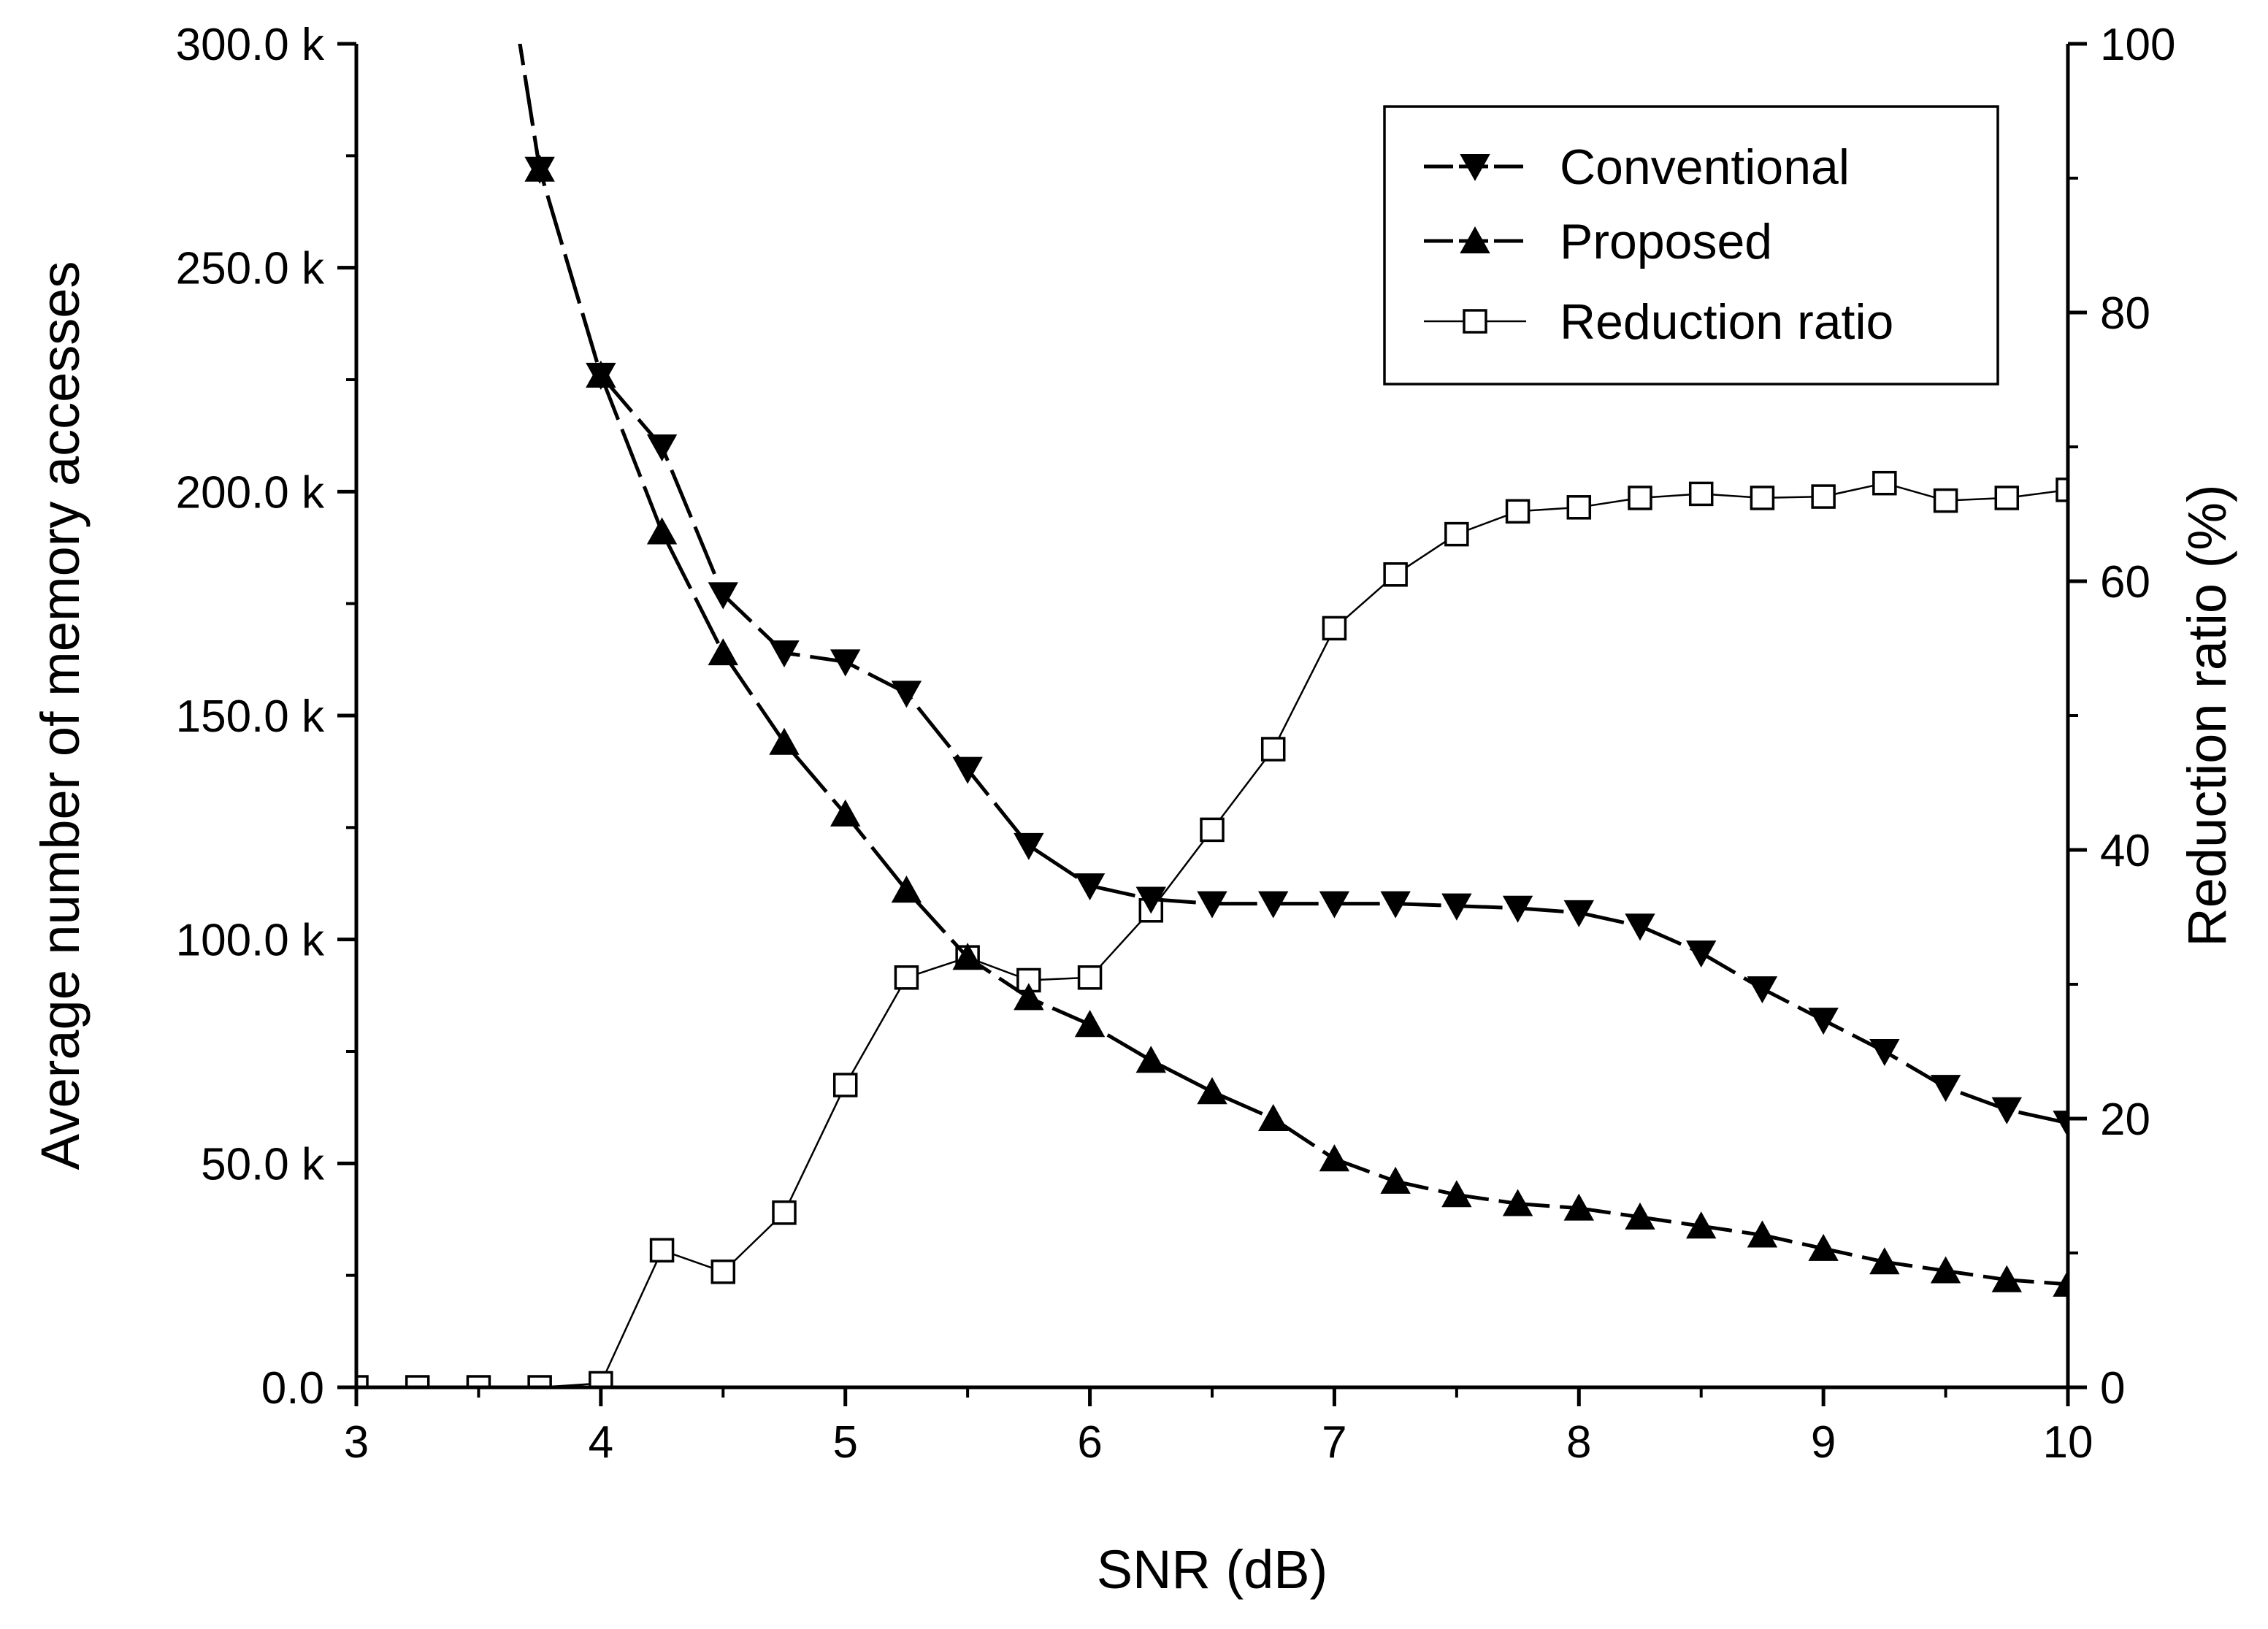 The height and width of the screenshot is (1629, 2268). I want to click on y2-tick-label: 40, so click(2125, 851).